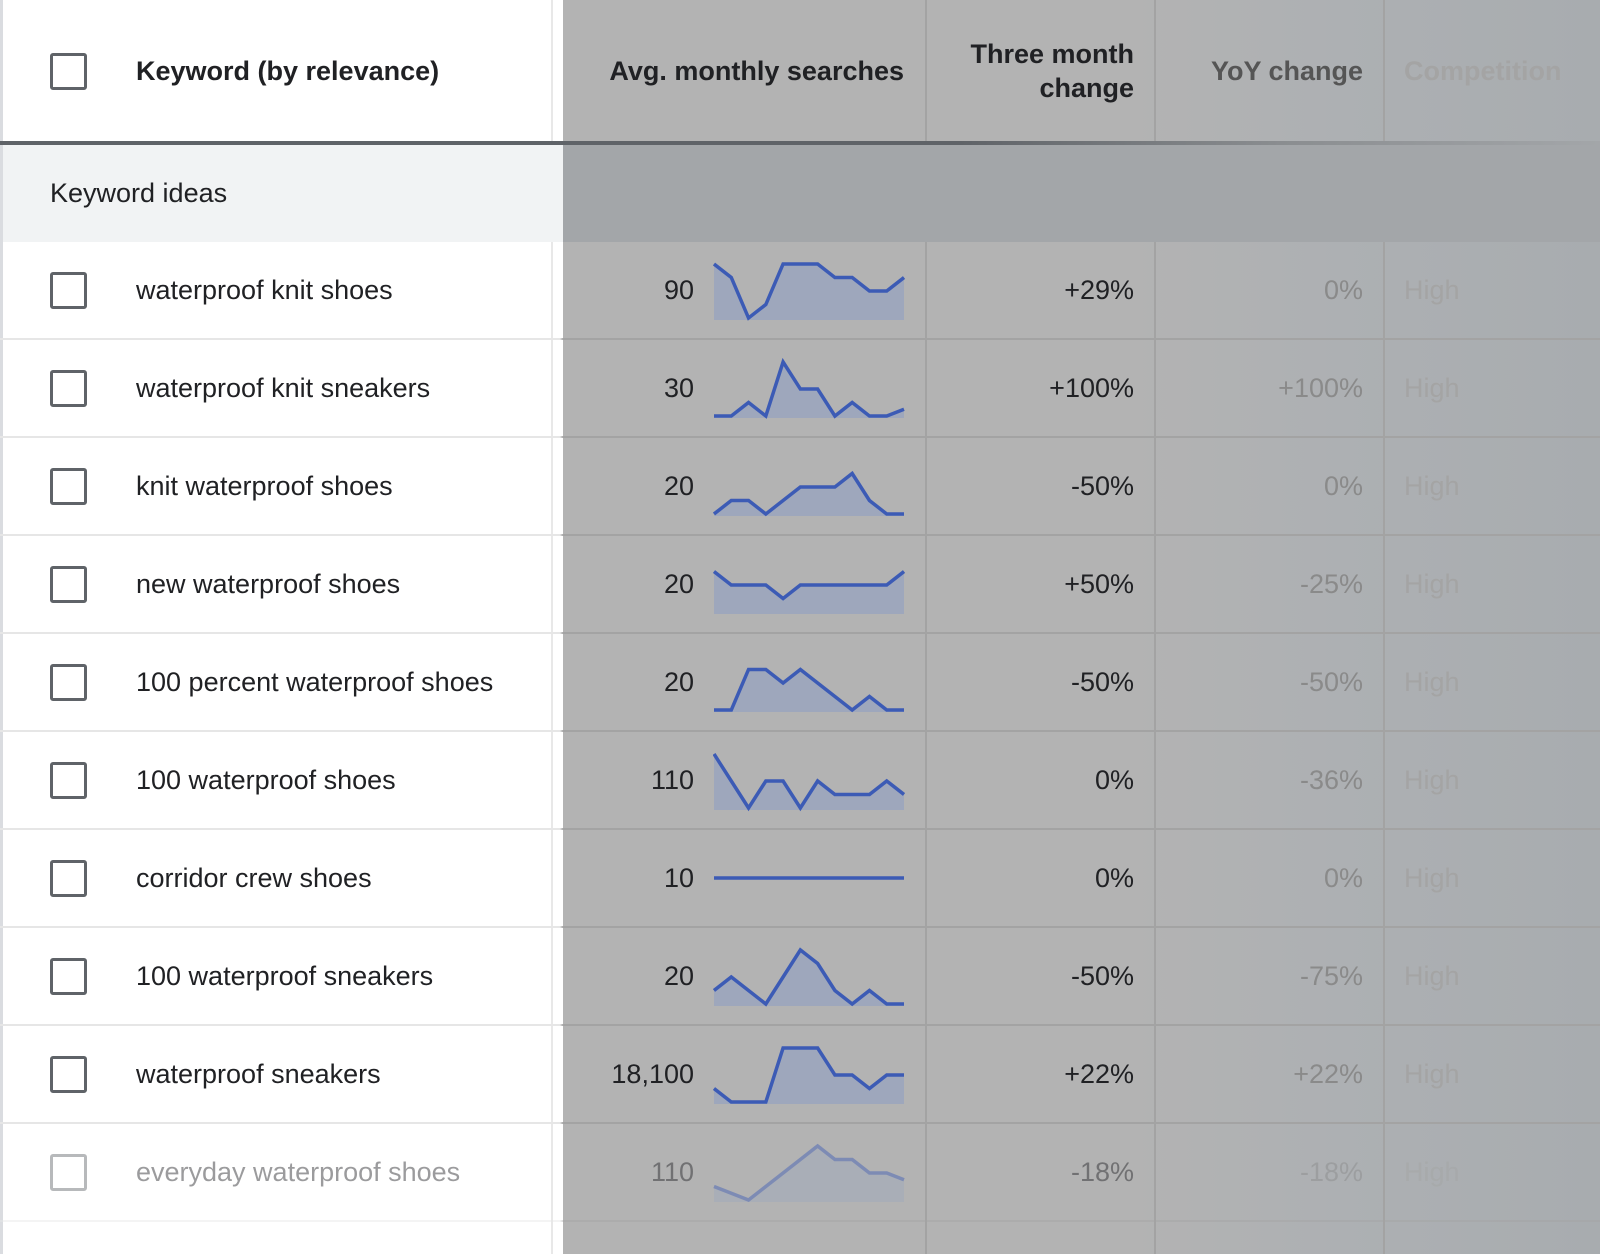 The height and width of the screenshot is (1254, 1600). I want to click on three-month-header-line1: Three month, so click(1052, 54).